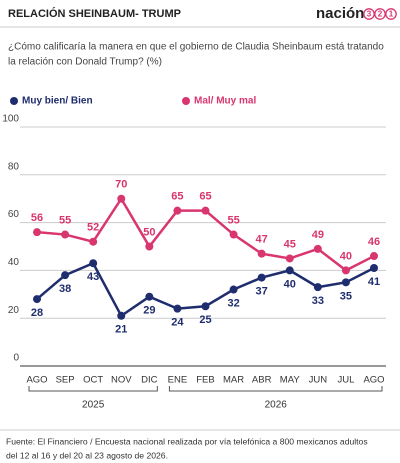 This screenshot has width=400, height=463. I want to click on data-label: 21, so click(121, 330).